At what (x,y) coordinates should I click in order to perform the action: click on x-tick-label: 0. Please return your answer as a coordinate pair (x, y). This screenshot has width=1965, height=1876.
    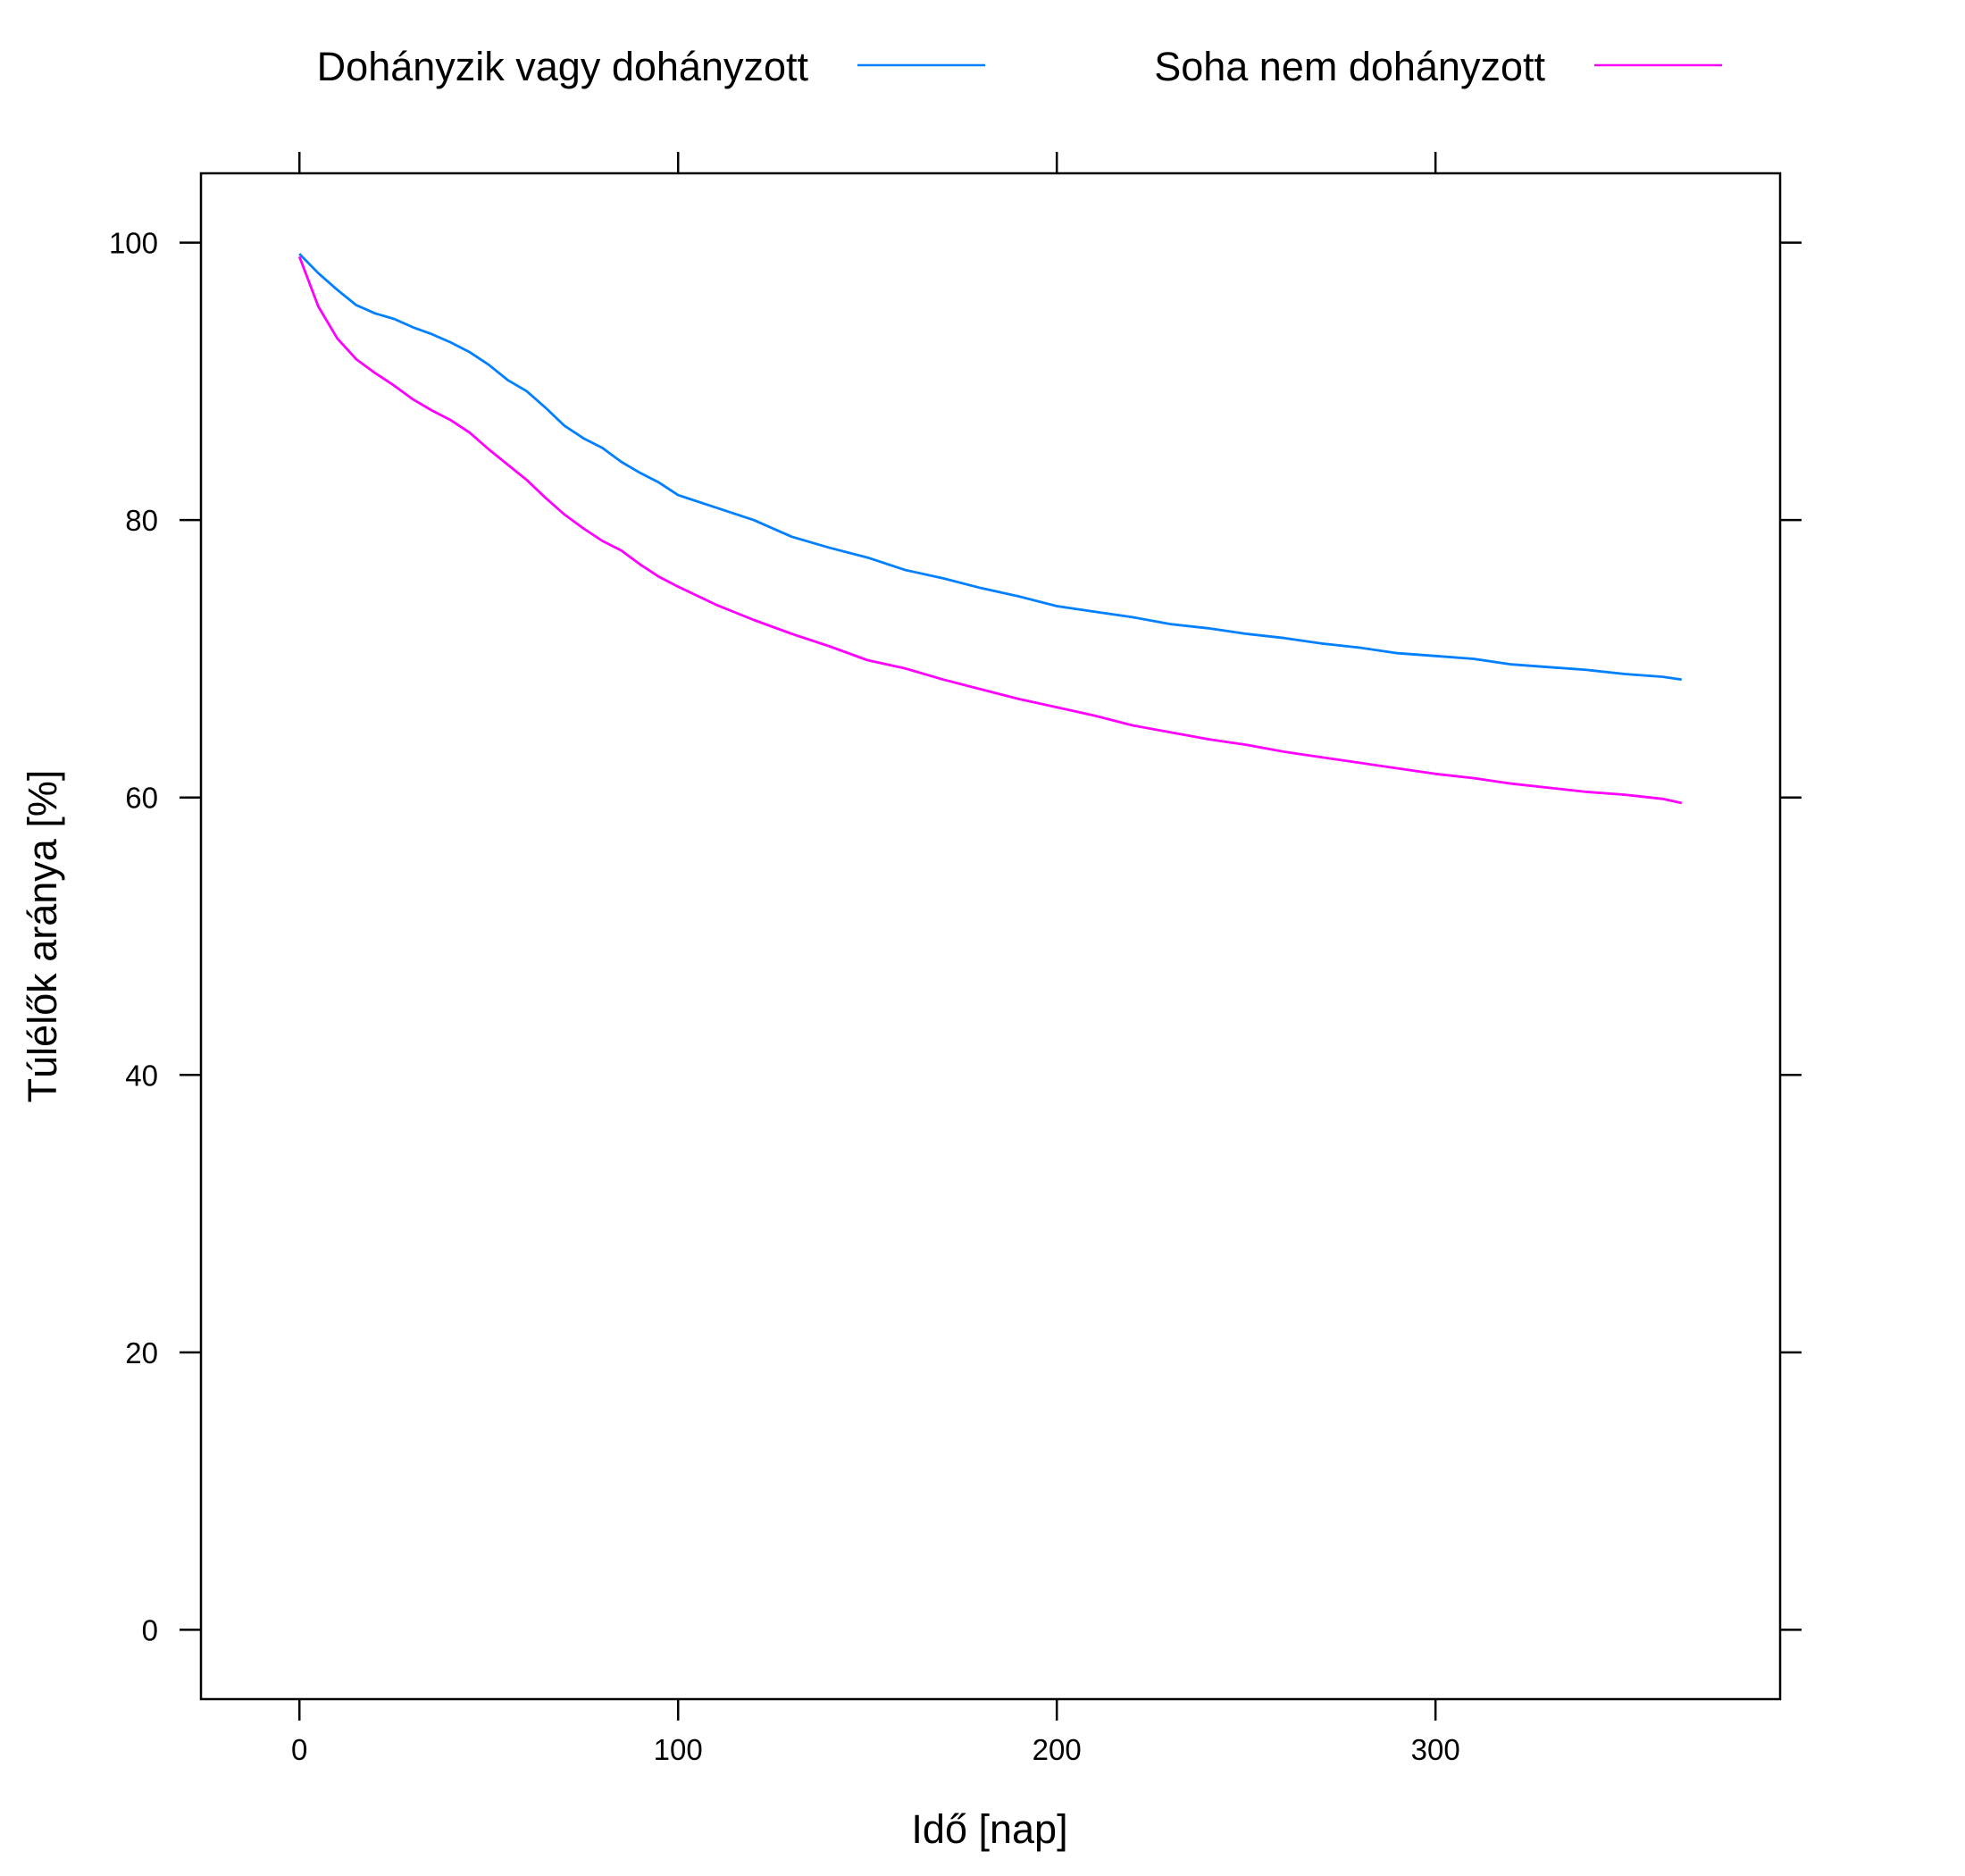
    Looking at the image, I should click on (299, 1749).